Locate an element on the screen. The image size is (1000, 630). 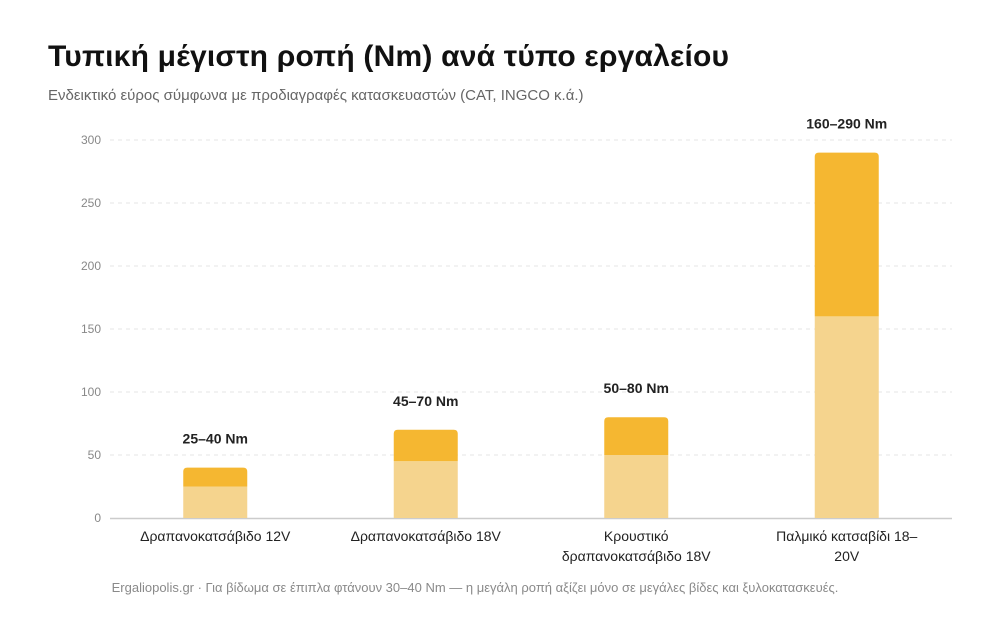
y-tick-label: 0 is located at coordinates (97, 518).